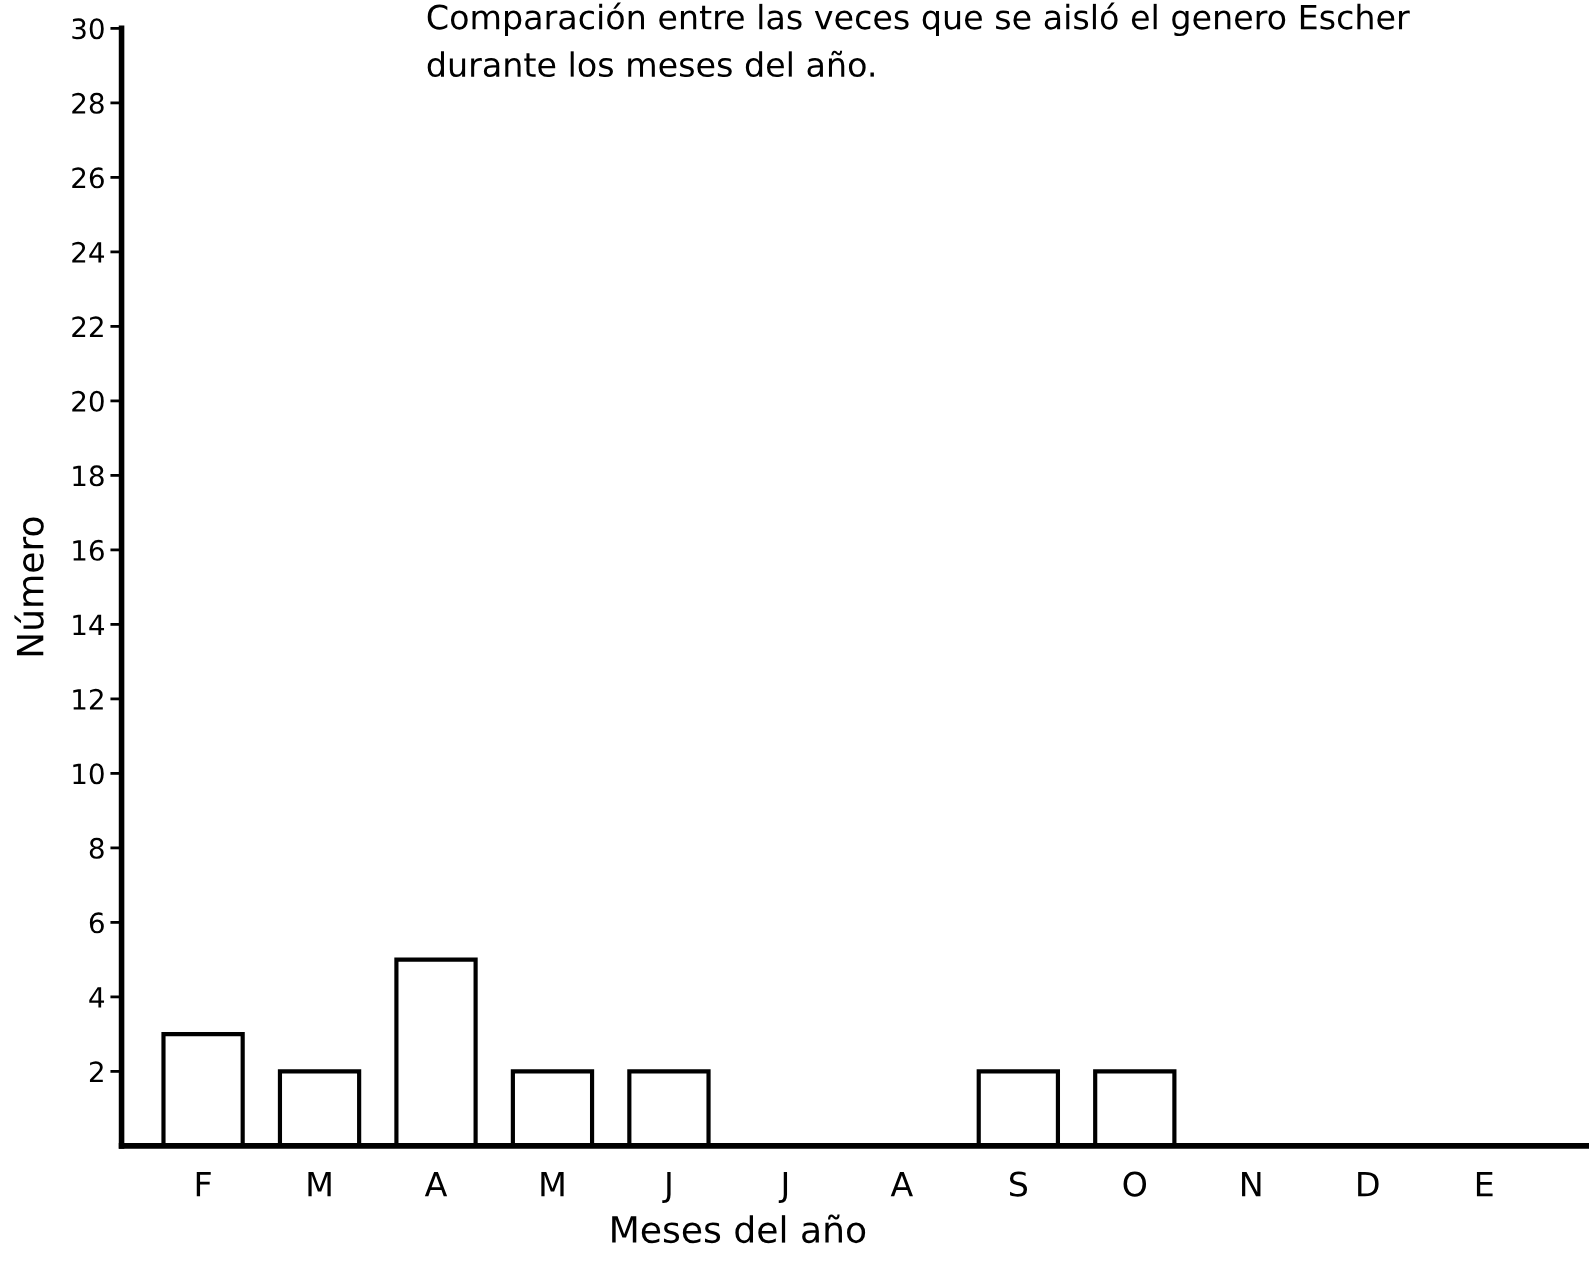  Describe the element at coordinates (89, 624) in the screenshot. I see `y-tick-label: 14` at that location.